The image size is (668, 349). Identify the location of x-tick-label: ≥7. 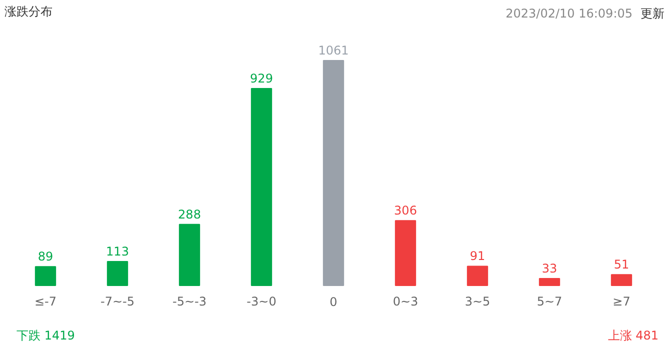
(621, 301).